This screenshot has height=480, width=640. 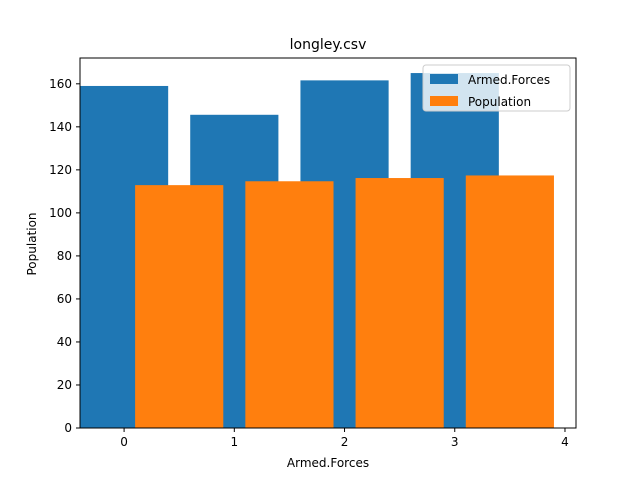 What do you see at coordinates (565, 442) in the screenshot?
I see `x-tick-label: 4` at bounding box center [565, 442].